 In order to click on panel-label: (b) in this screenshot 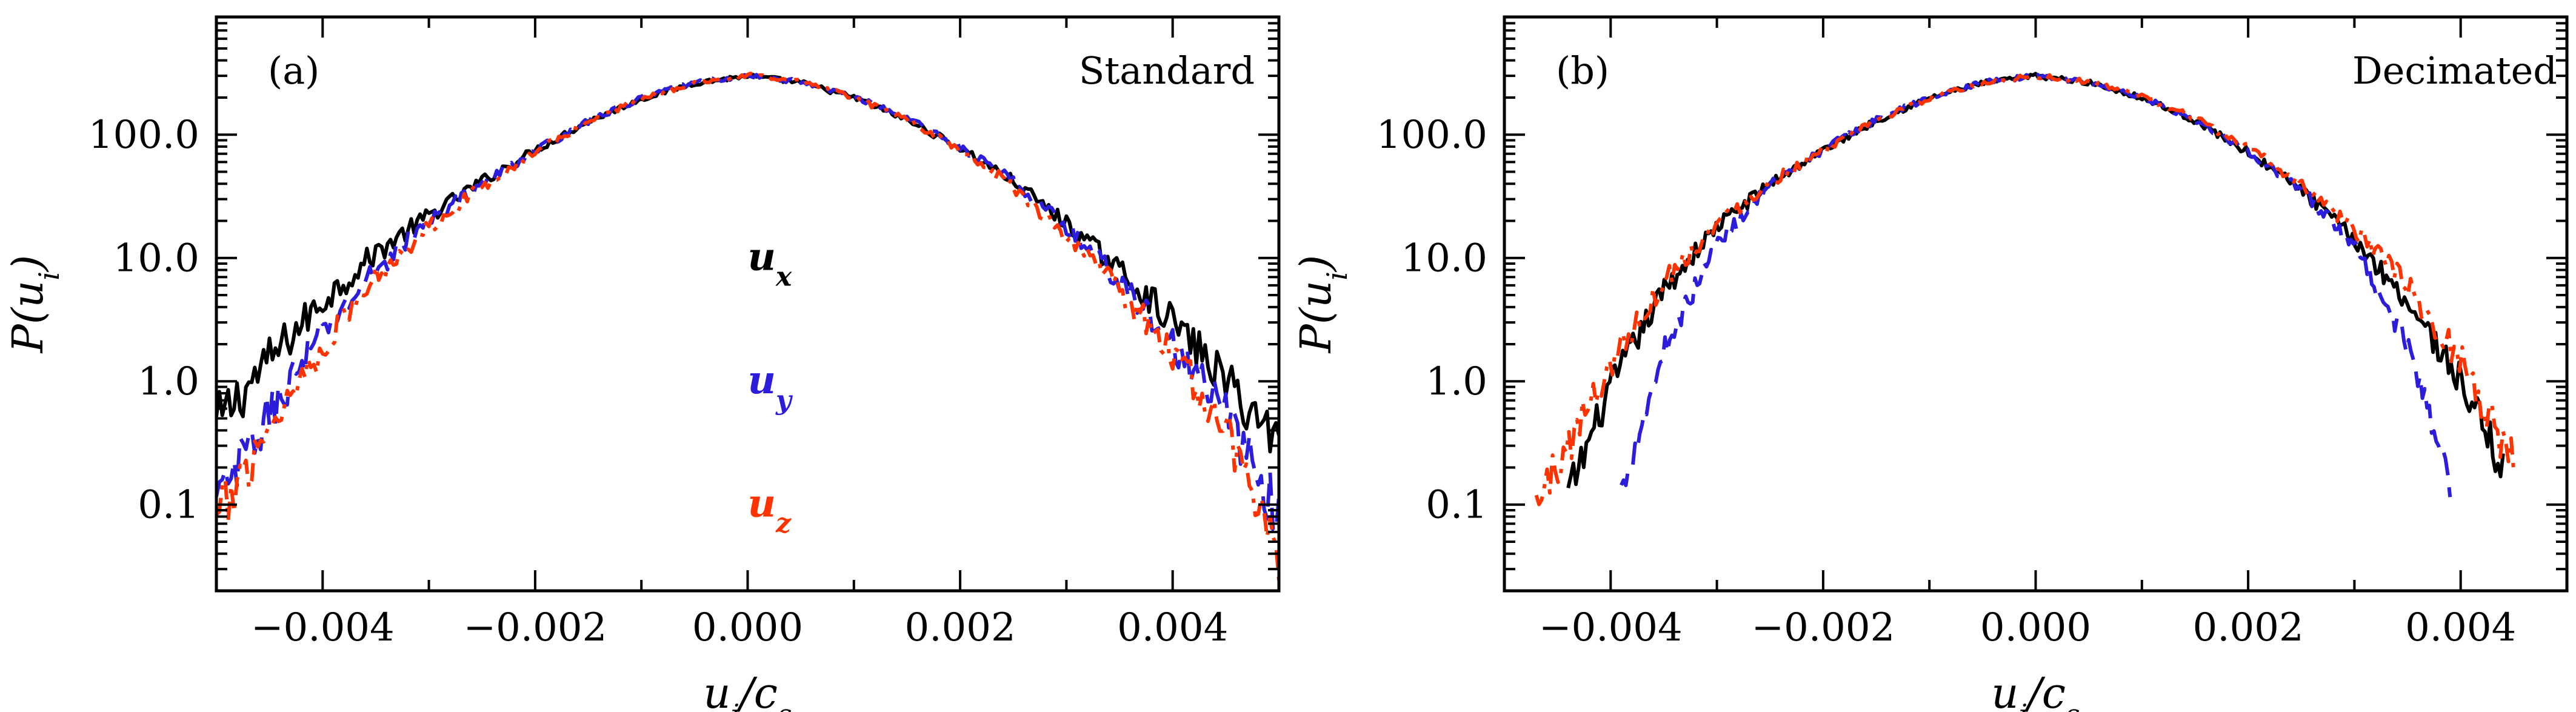, I will do `click(1582, 70)`.